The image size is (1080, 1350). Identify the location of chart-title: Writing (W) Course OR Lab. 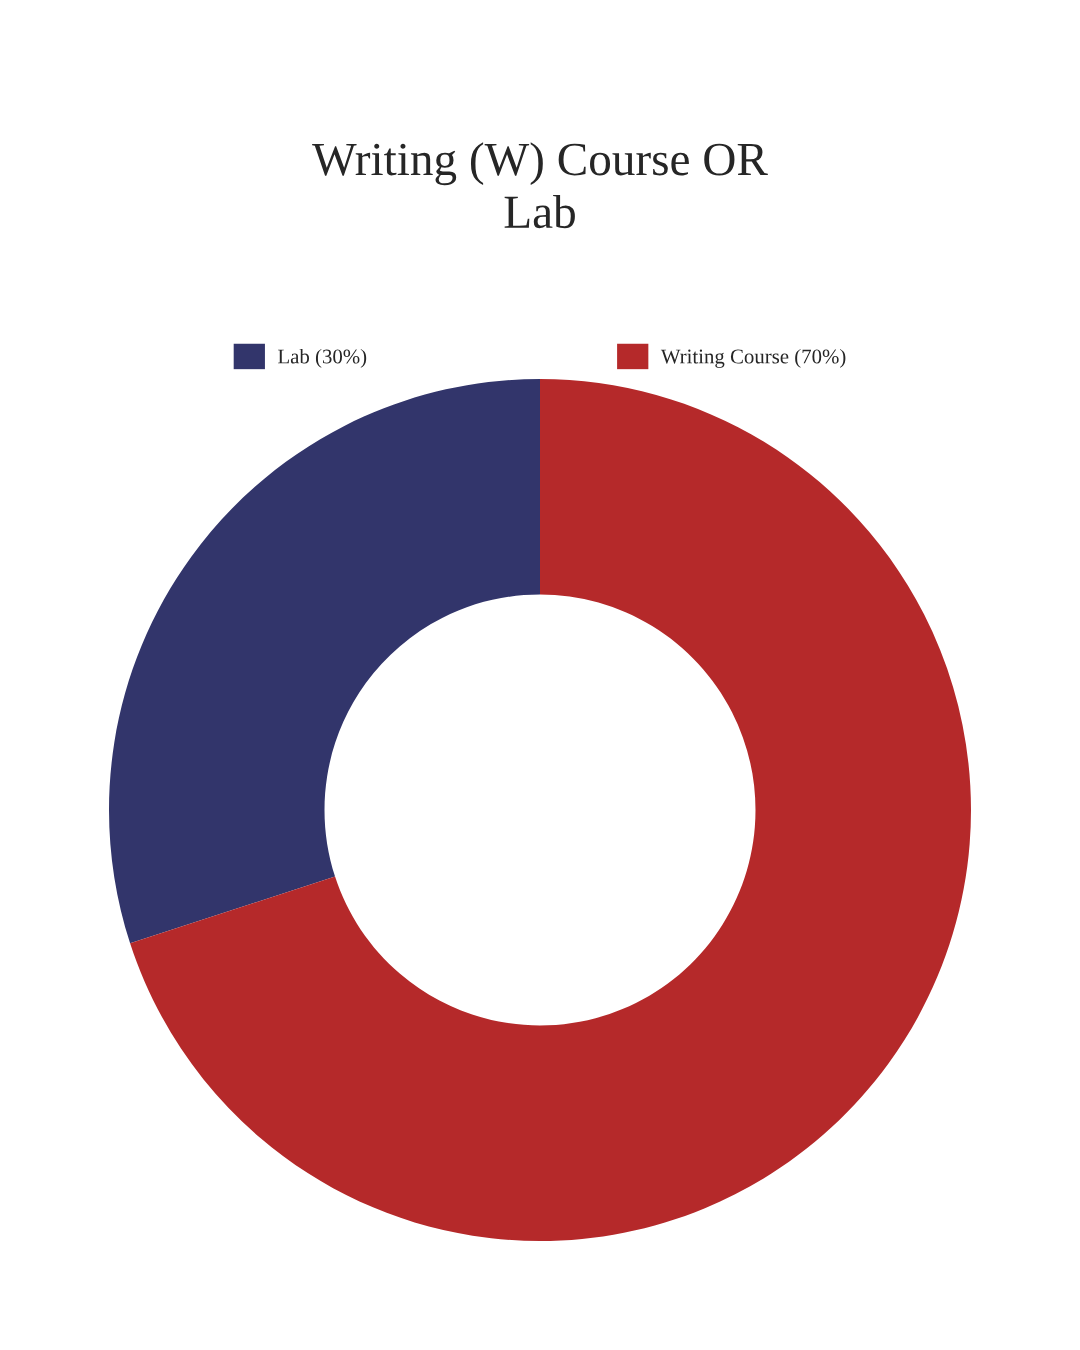
(540, 185).